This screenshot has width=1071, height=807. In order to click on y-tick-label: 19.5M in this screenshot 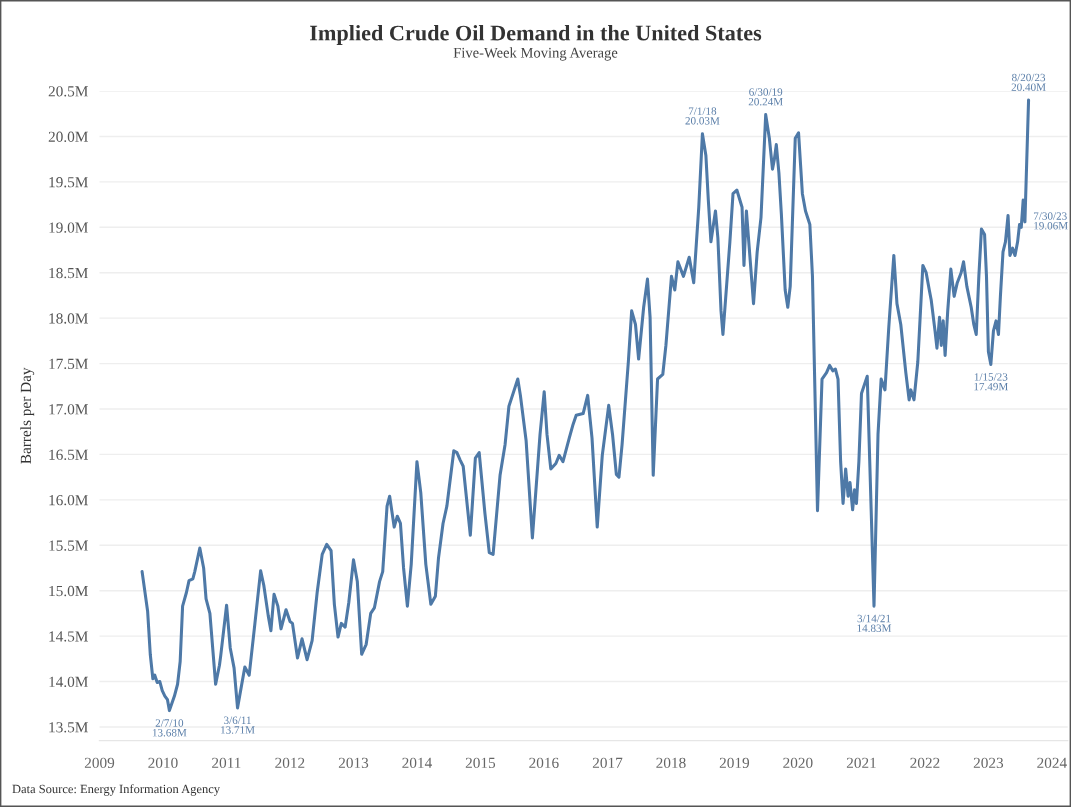, I will do `click(68, 182)`.